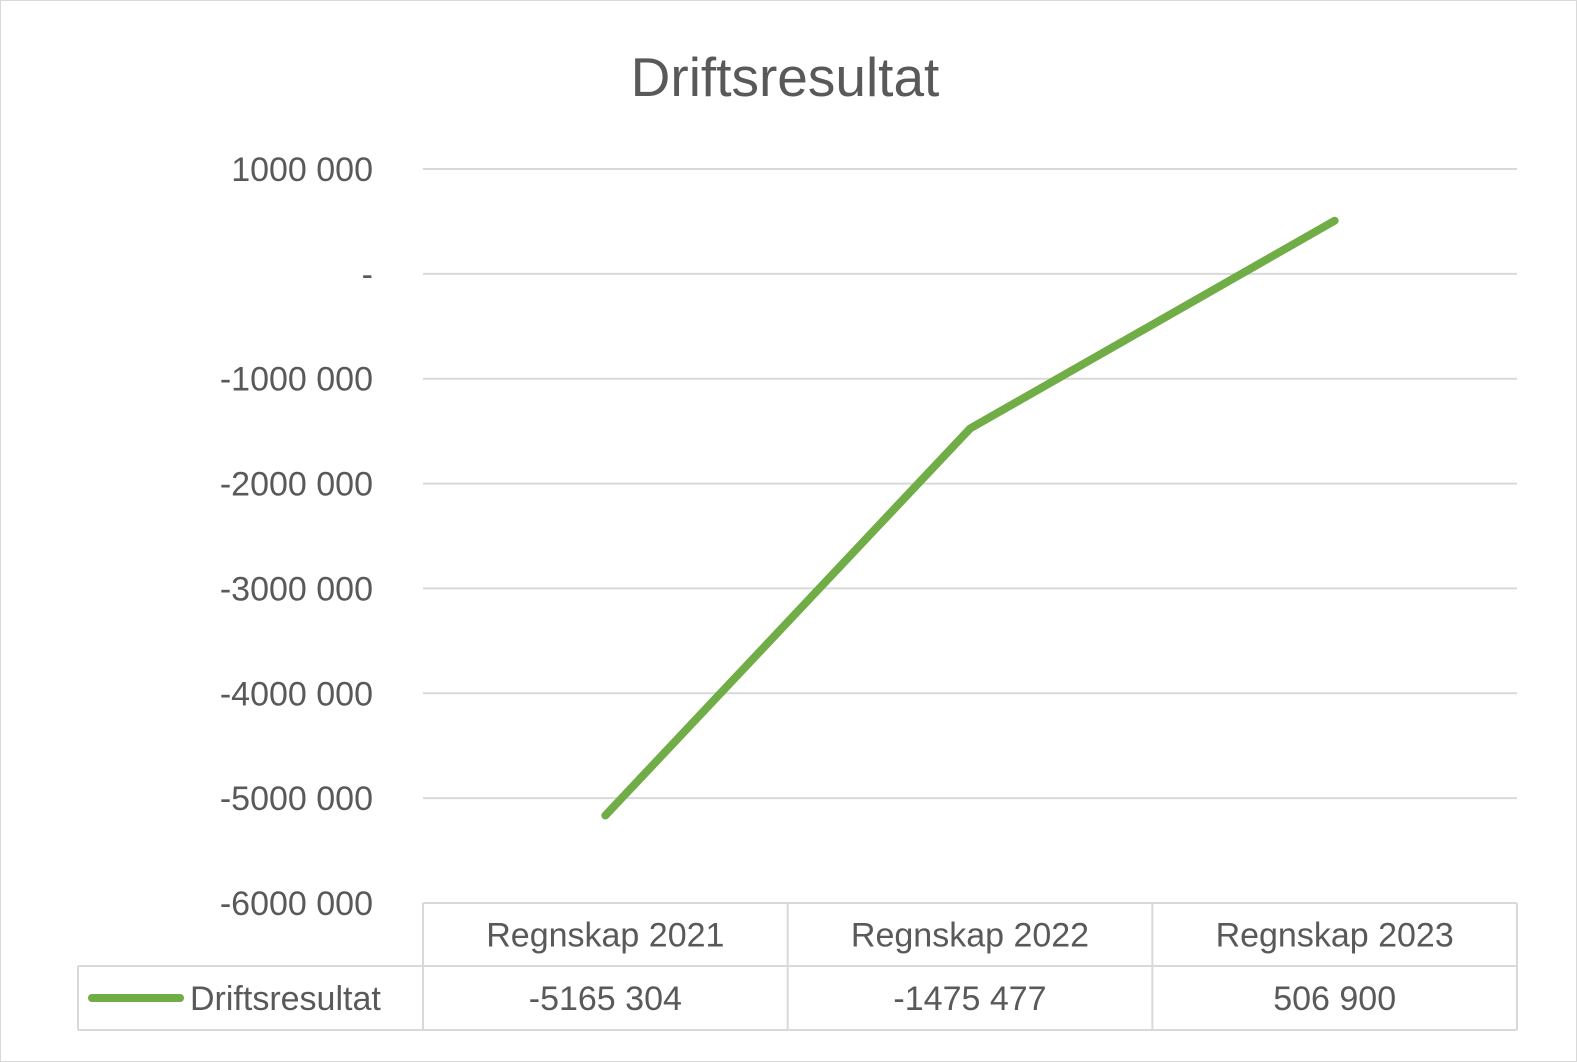 This screenshot has width=1577, height=1062. Describe the element at coordinates (296, 485) in the screenshot. I see `y-tick-label: -2000 000` at that location.